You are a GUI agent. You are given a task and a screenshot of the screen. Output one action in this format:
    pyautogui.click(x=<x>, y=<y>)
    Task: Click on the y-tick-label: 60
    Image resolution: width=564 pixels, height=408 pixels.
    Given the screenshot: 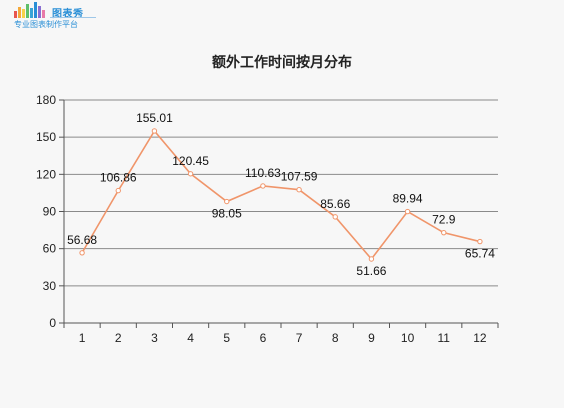 What is the action you would take?
    pyautogui.click(x=50, y=249)
    